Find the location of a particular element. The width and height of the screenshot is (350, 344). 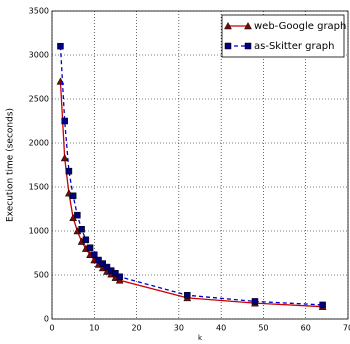

legend-label: as-Skitter graph is located at coordinates (294, 46).